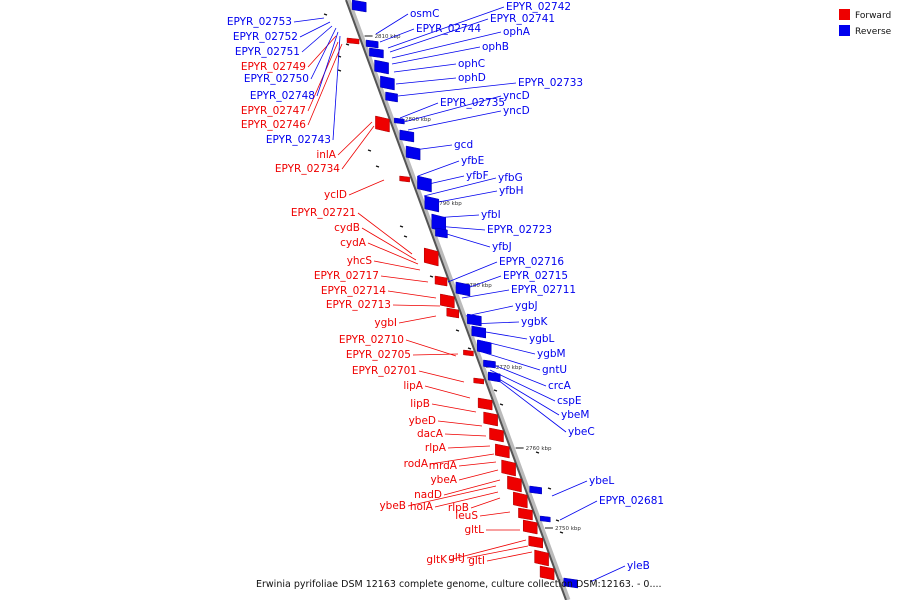 The image size is (900, 600). What do you see at coordinates (477, 176) in the screenshot?
I see `reverse-gene-label: yfbF` at bounding box center [477, 176].